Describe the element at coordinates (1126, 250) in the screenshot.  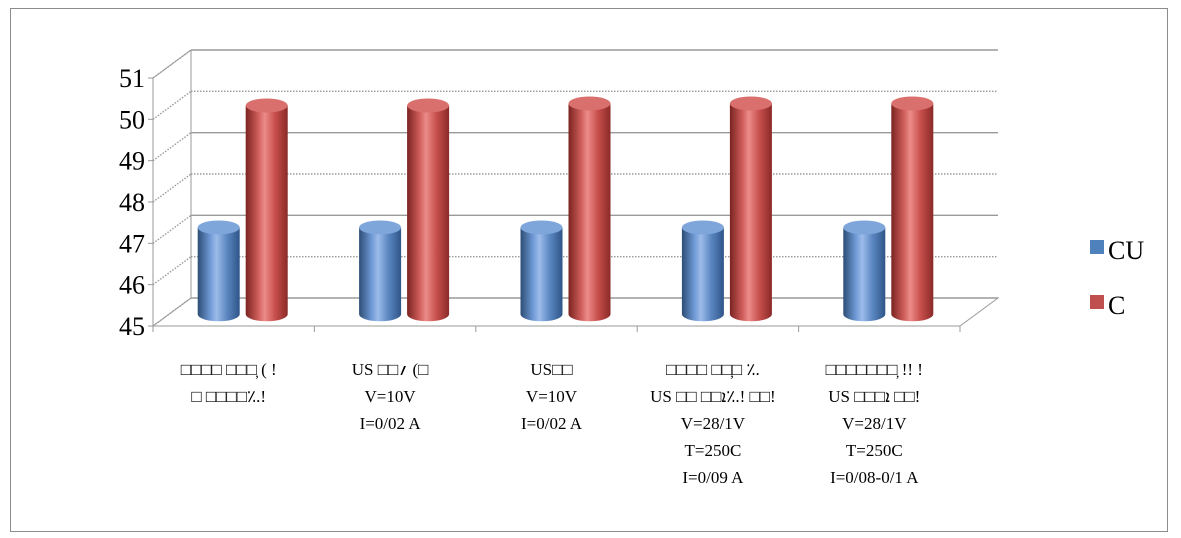
I see `legend-label-cu: CU` at that location.